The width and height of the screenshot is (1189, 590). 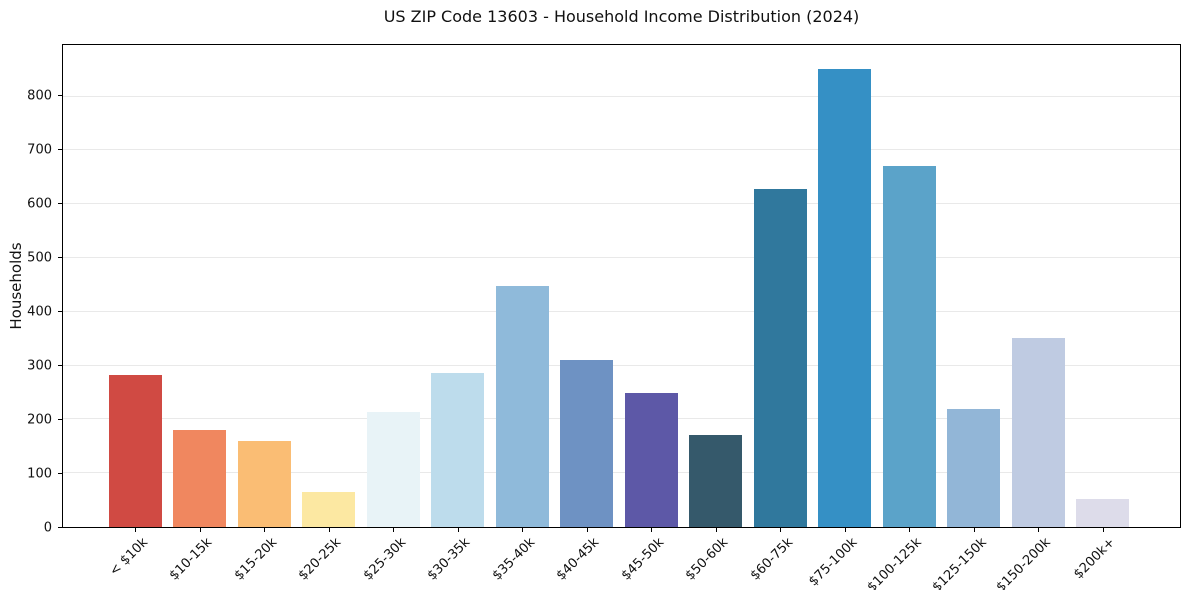 I want to click on y-axis: 0 100 200 300 400 500 600 700 800, so click(x=31, y=290).